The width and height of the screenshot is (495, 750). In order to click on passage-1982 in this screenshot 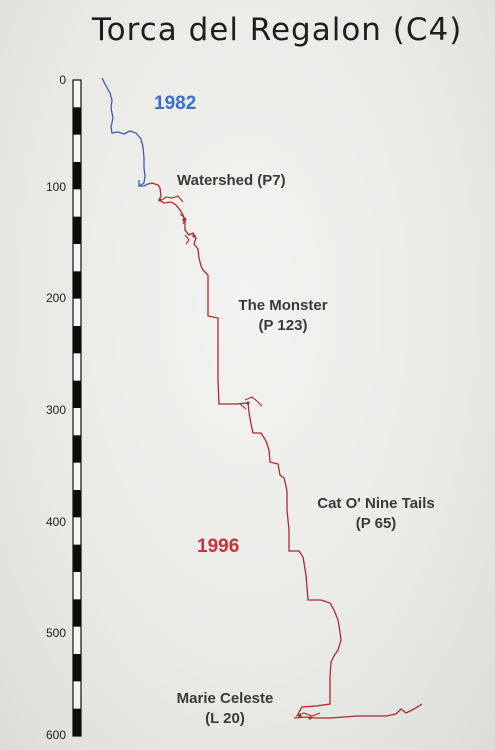, I will do `click(125, 132)`.